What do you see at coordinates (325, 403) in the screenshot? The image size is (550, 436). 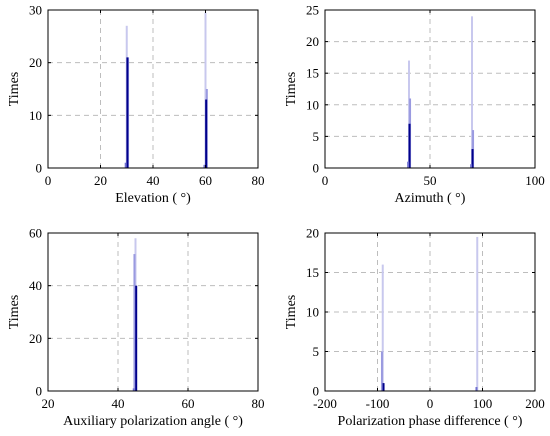 I see `x-tick-label: -200` at bounding box center [325, 403].